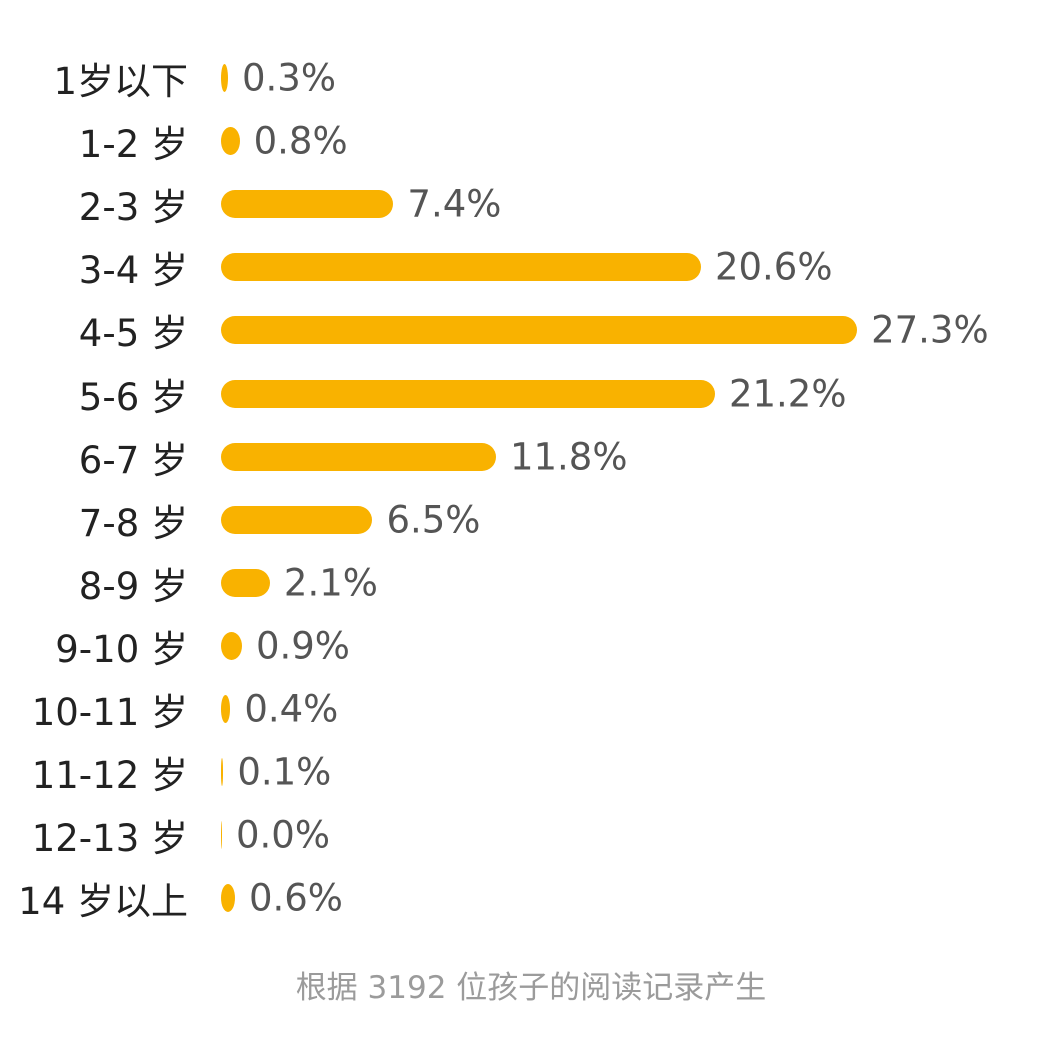 Image resolution: width=1062 pixels, height=1062 pixels. I want to click on bar-row: 7-8 岁 6.5%, so click(531, 520).